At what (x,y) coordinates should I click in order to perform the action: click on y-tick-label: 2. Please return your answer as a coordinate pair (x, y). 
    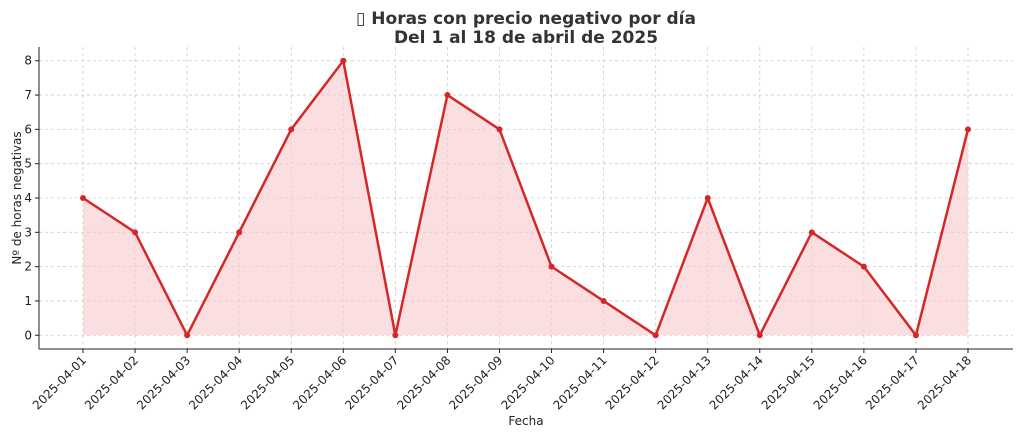
    Looking at the image, I should click on (28, 267).